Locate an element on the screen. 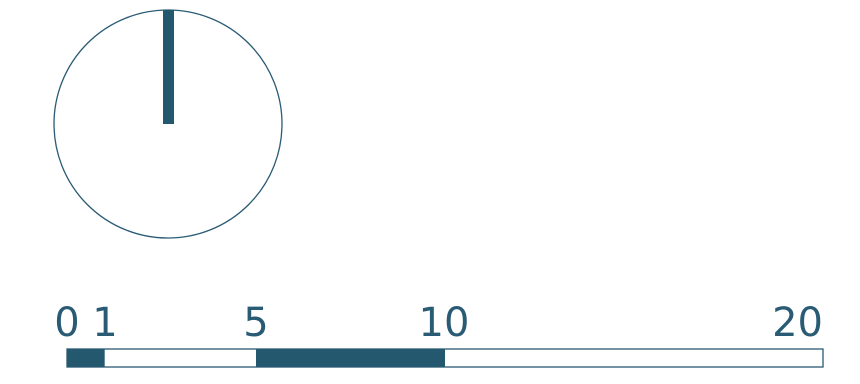 The image size is (860, 384). scale-label-1: 1 is located at coordinates (104, 323).